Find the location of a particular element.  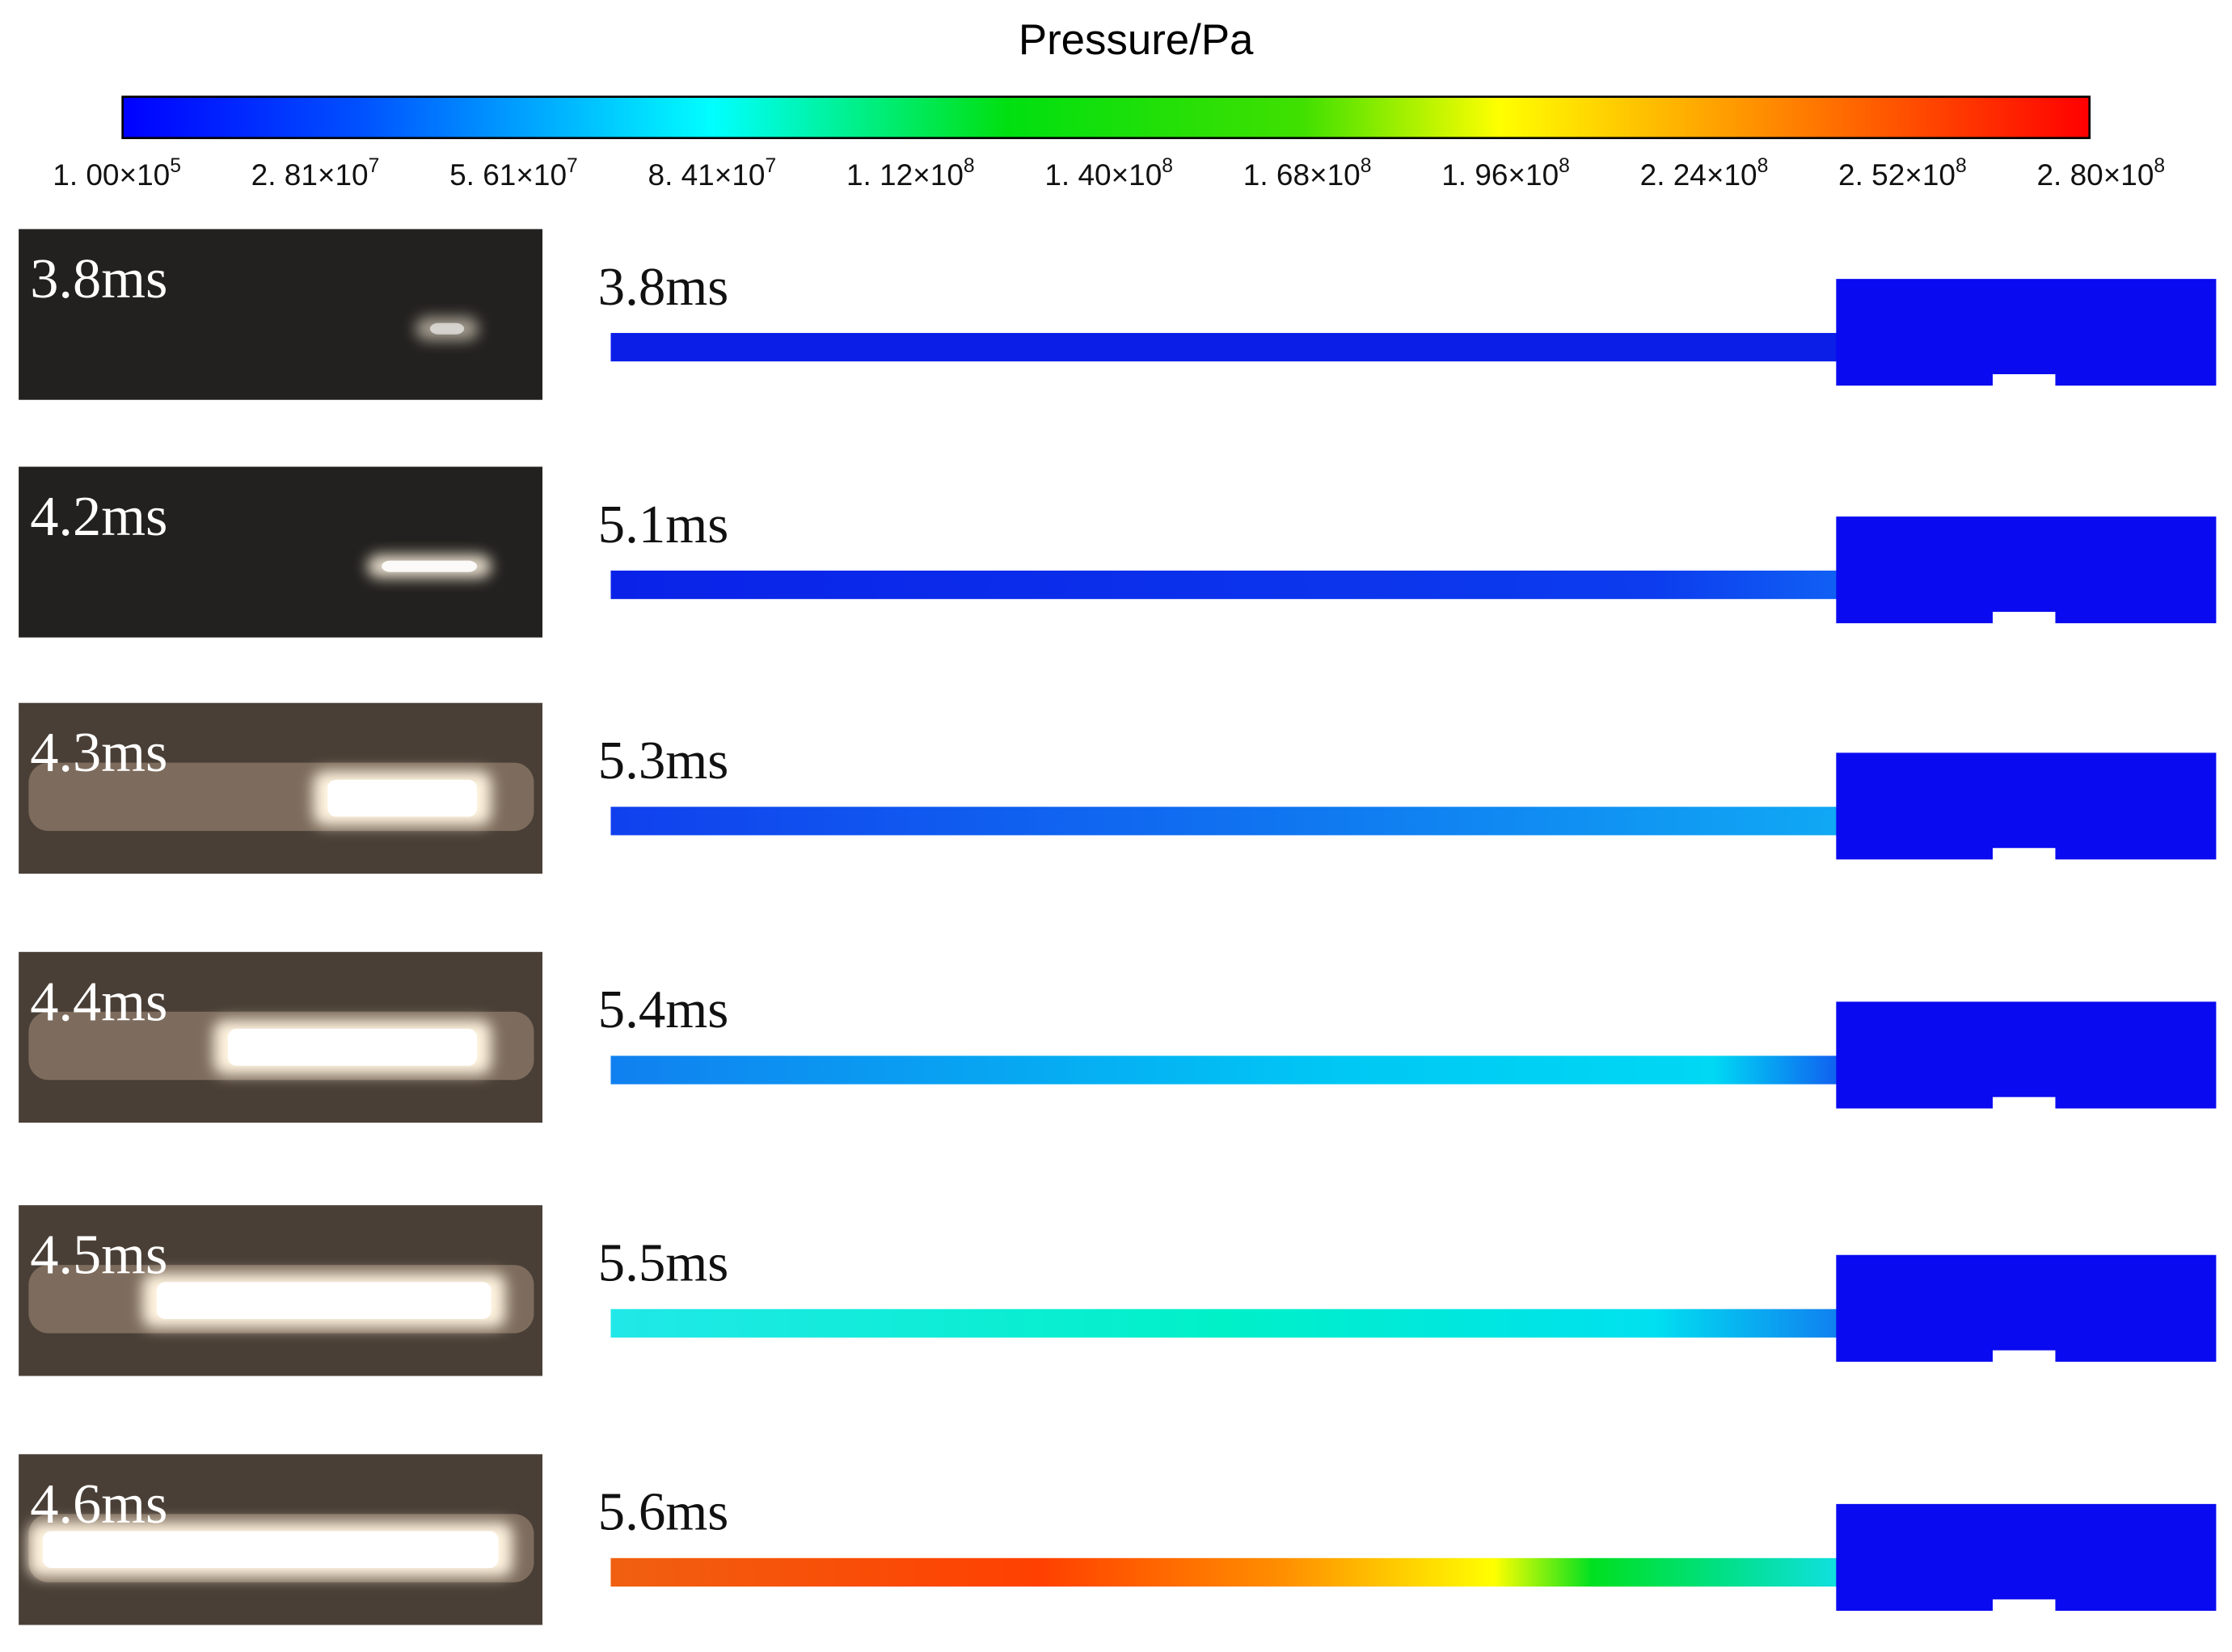

colorbar-tick-label: 2. 24×108 is located at coordinates (1704, 173).